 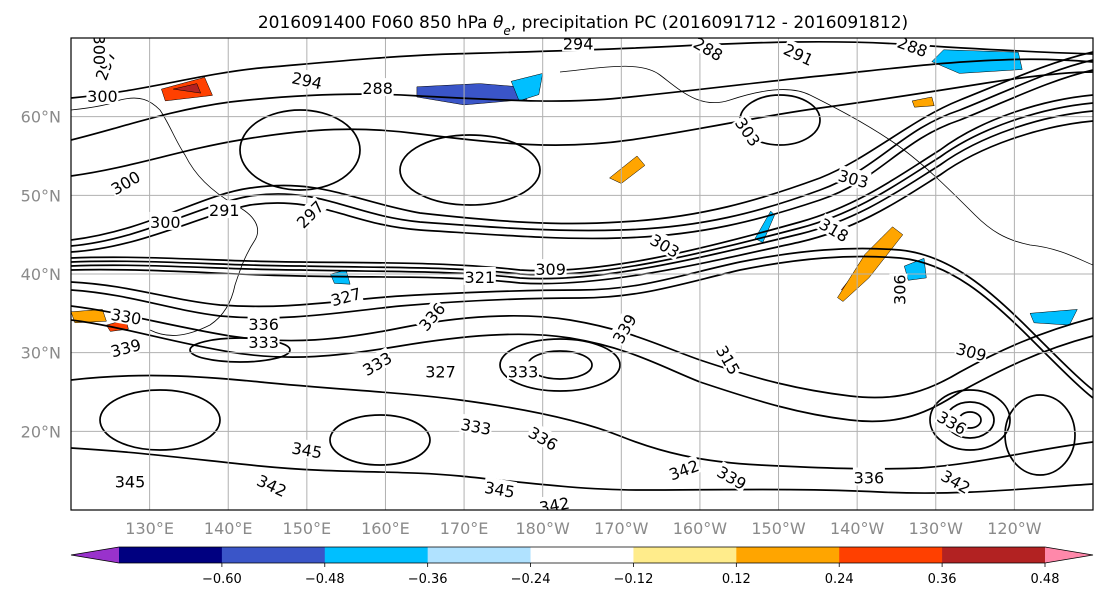 I want to click on colorbar-tick-label: −0.60, so click(x=222, y=579).